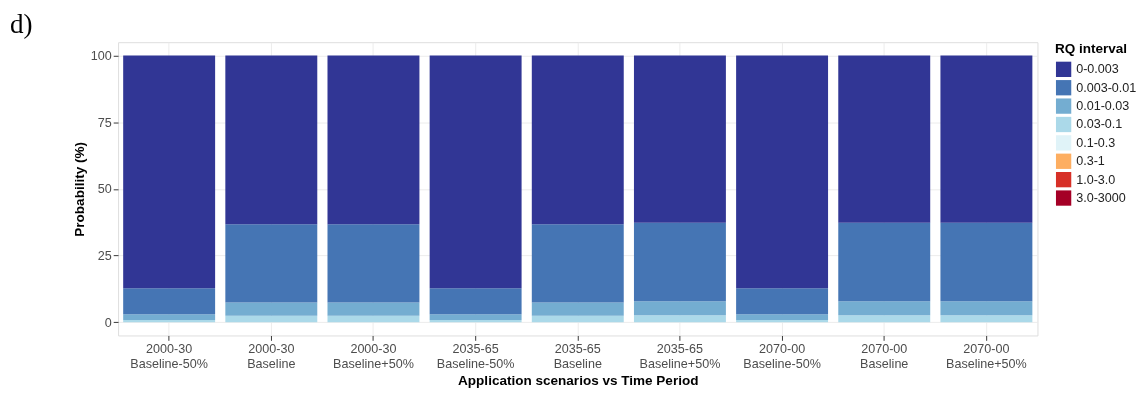 The height and width of the screenshot is (410, 1142). What do you see at coordinates (578, 381) in the screenshot?
I see `x-axis-title: Application scenarios vs Time Period` at bounding box center [578, 381].